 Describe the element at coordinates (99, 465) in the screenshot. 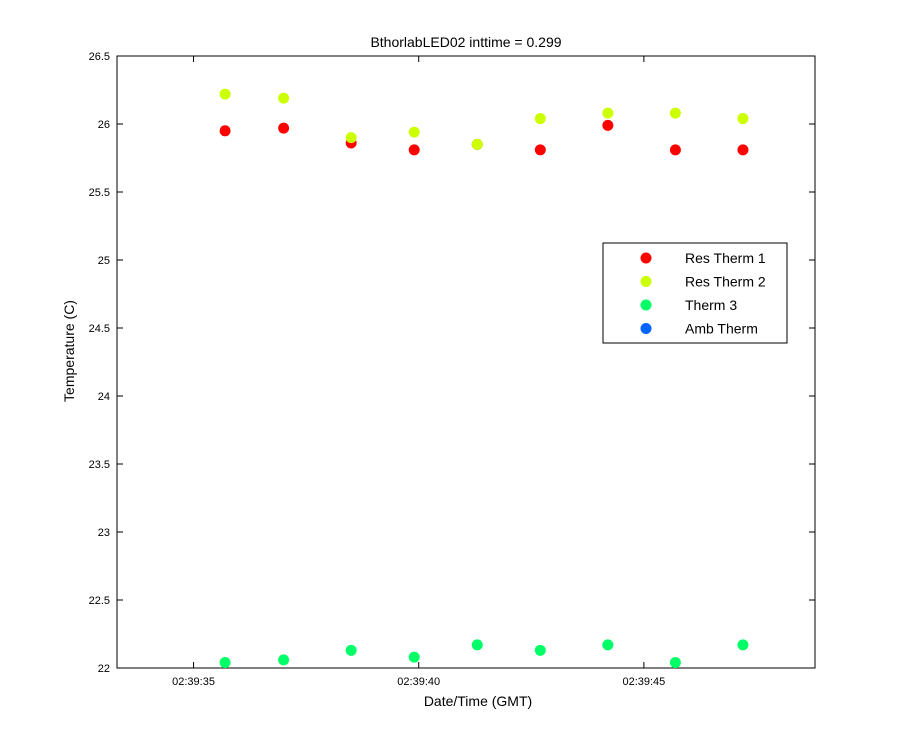

I see `y-tick-label: 23.5` at that location.